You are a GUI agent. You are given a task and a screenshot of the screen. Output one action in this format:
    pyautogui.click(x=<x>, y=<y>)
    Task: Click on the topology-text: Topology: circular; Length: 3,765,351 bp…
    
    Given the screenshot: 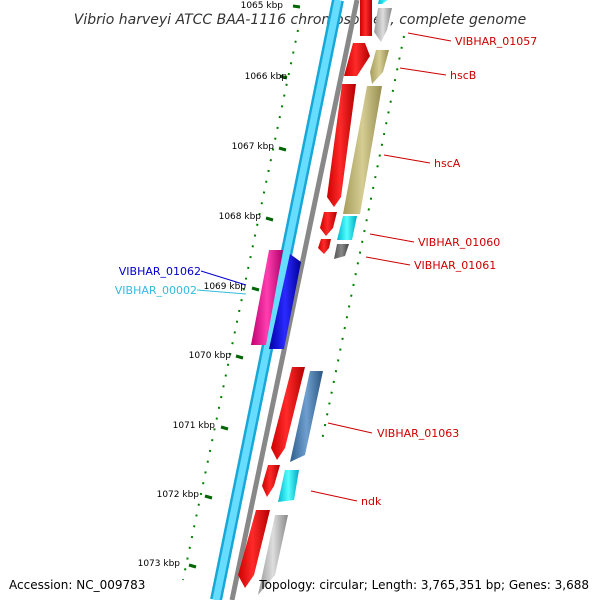 What is the action you would take?
    pyautogui.click(x=424, y=585)
    